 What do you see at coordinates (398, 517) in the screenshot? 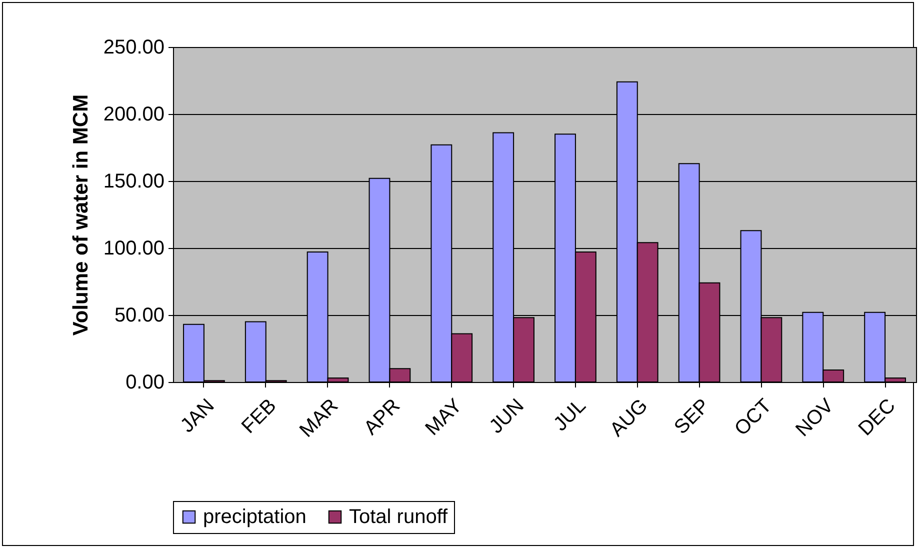
I see `legend-label: Total runoff` at bounding box center [398, 517].